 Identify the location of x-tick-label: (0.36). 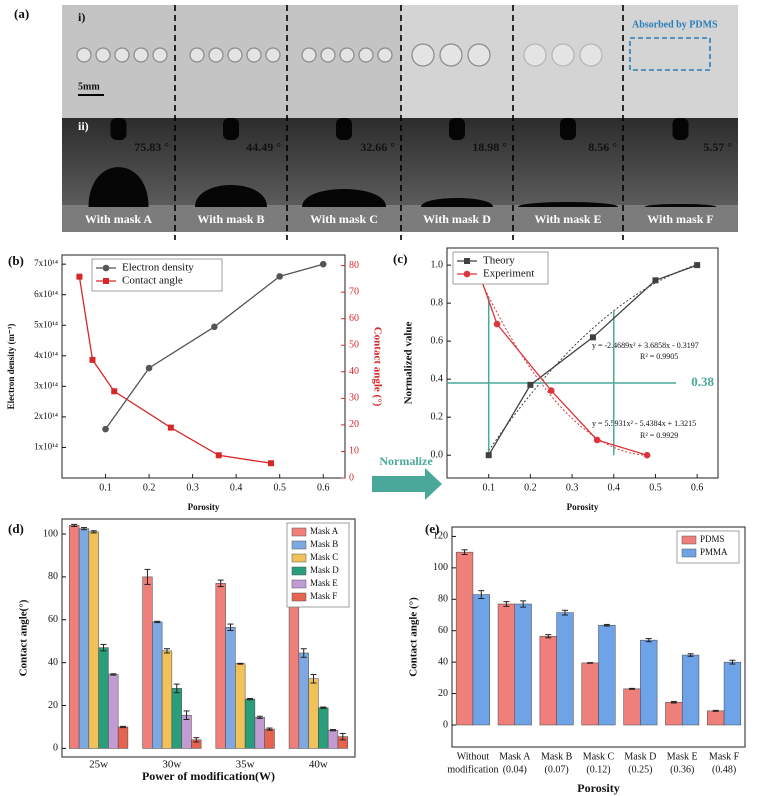
(682, 769).